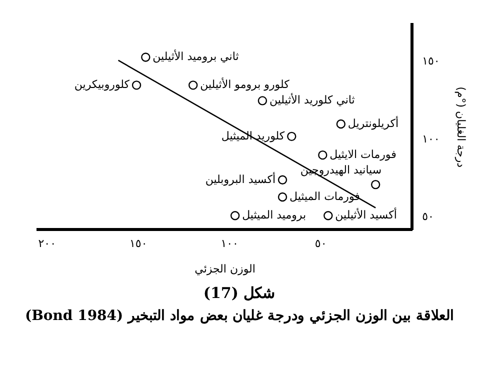 This screenshot has width=479, height=374. I want to click on y-axis-title: درجة الغليان (°م), so click(461, 127).